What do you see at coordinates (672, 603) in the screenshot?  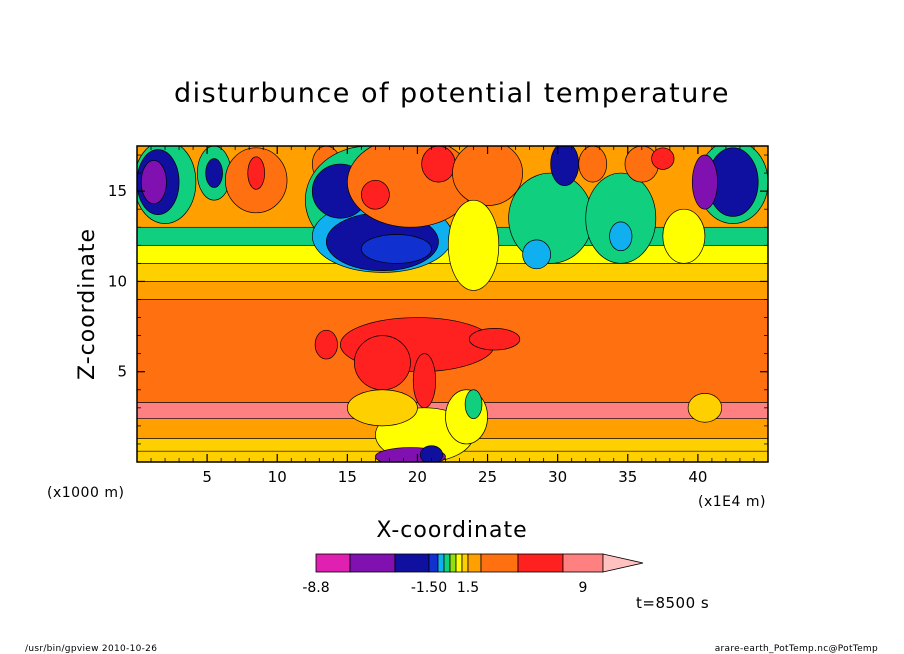 I see `time-annotation: t=8500 s` at bounding box center [672, 603].